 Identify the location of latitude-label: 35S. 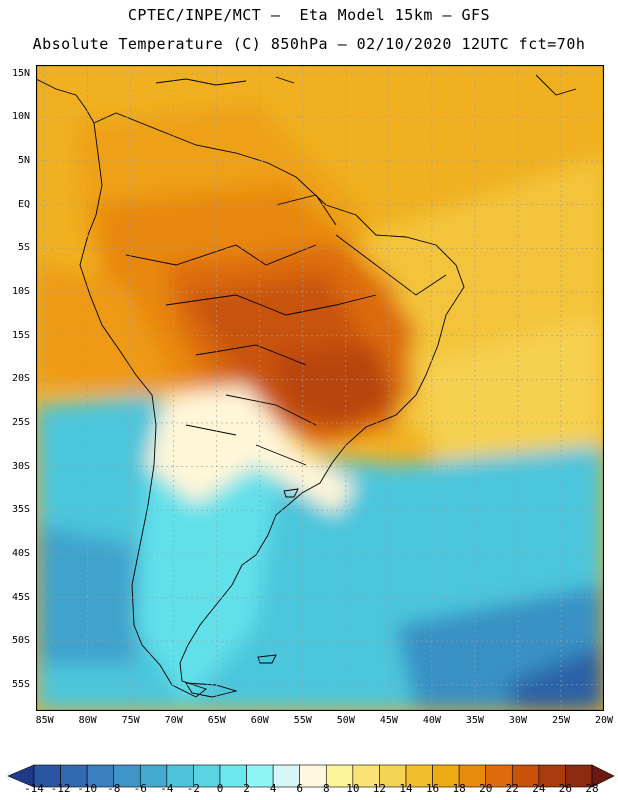
(20, 510).